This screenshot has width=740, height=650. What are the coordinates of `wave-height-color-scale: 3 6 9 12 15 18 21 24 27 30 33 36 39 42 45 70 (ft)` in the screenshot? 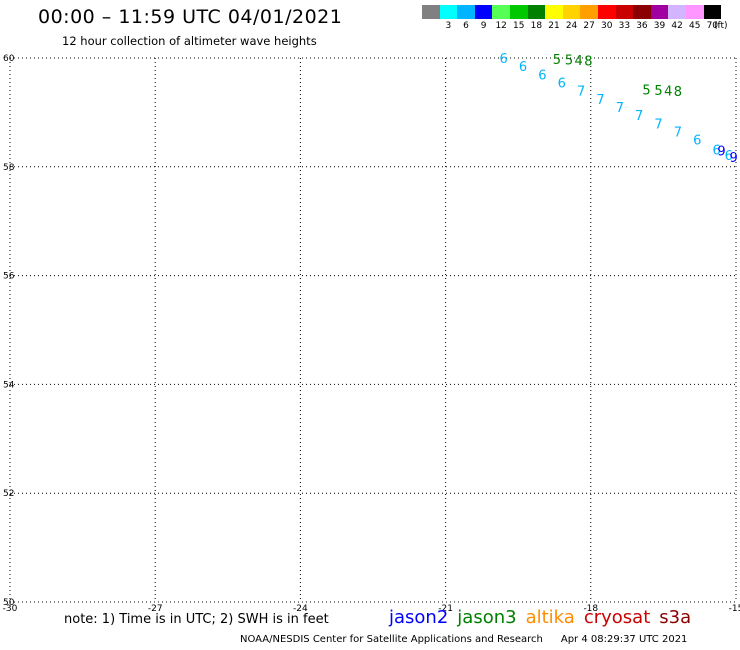 It's located at (575, 18).